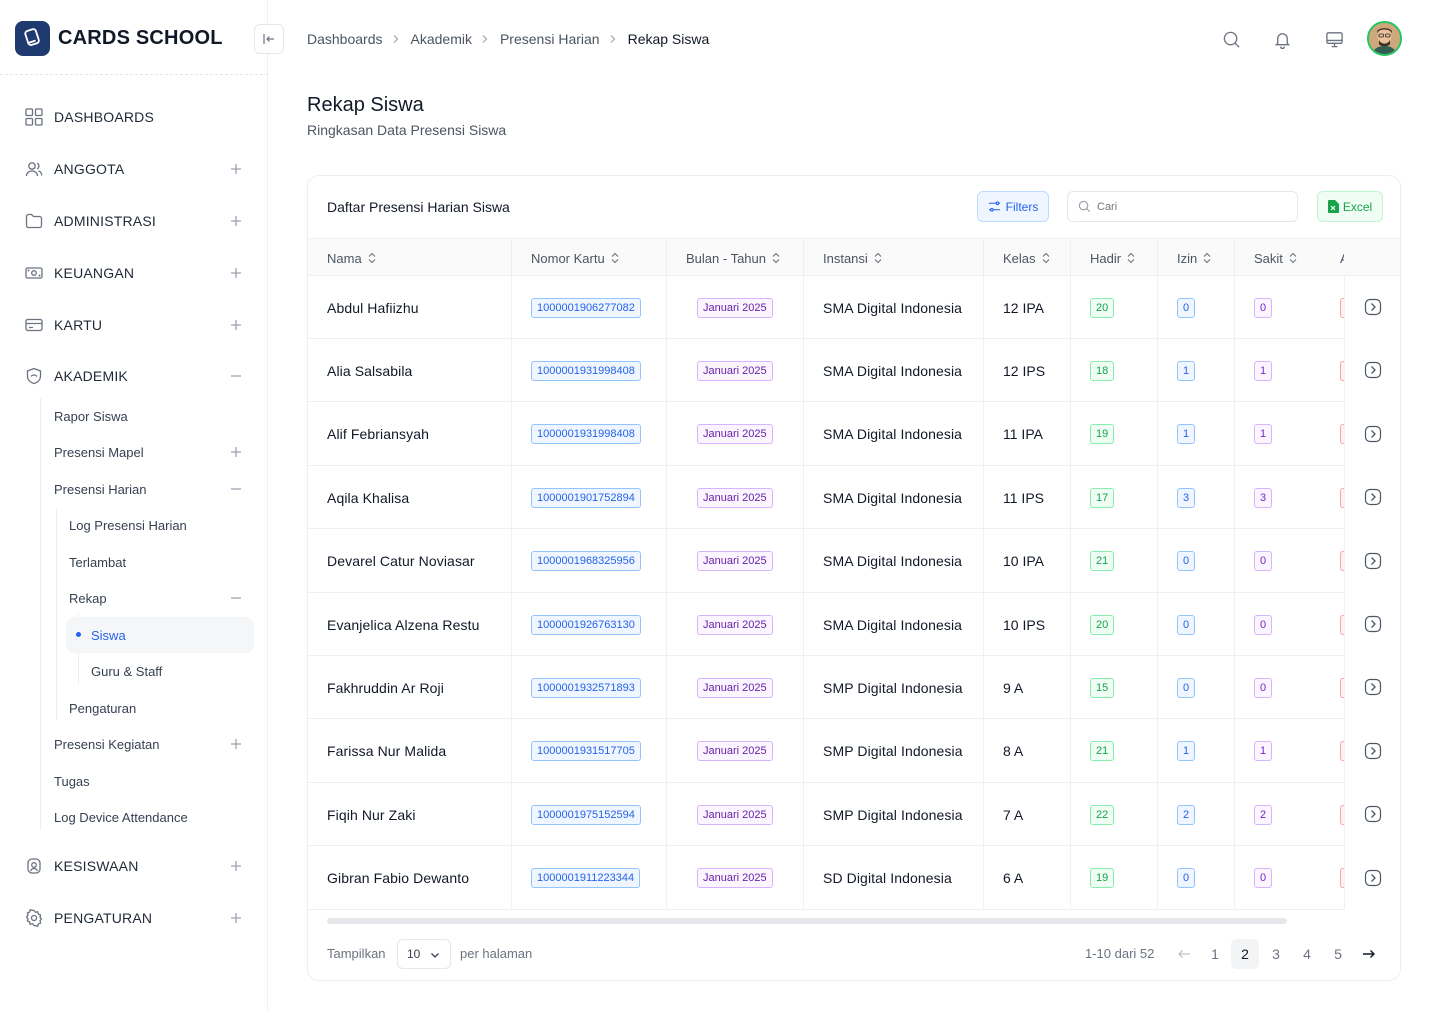 Image resolution: width=1440 pixels, height=1010 pixels. Describe the element at coordinates (1384, 38) in the screenshot. I see `avatar` at that location.